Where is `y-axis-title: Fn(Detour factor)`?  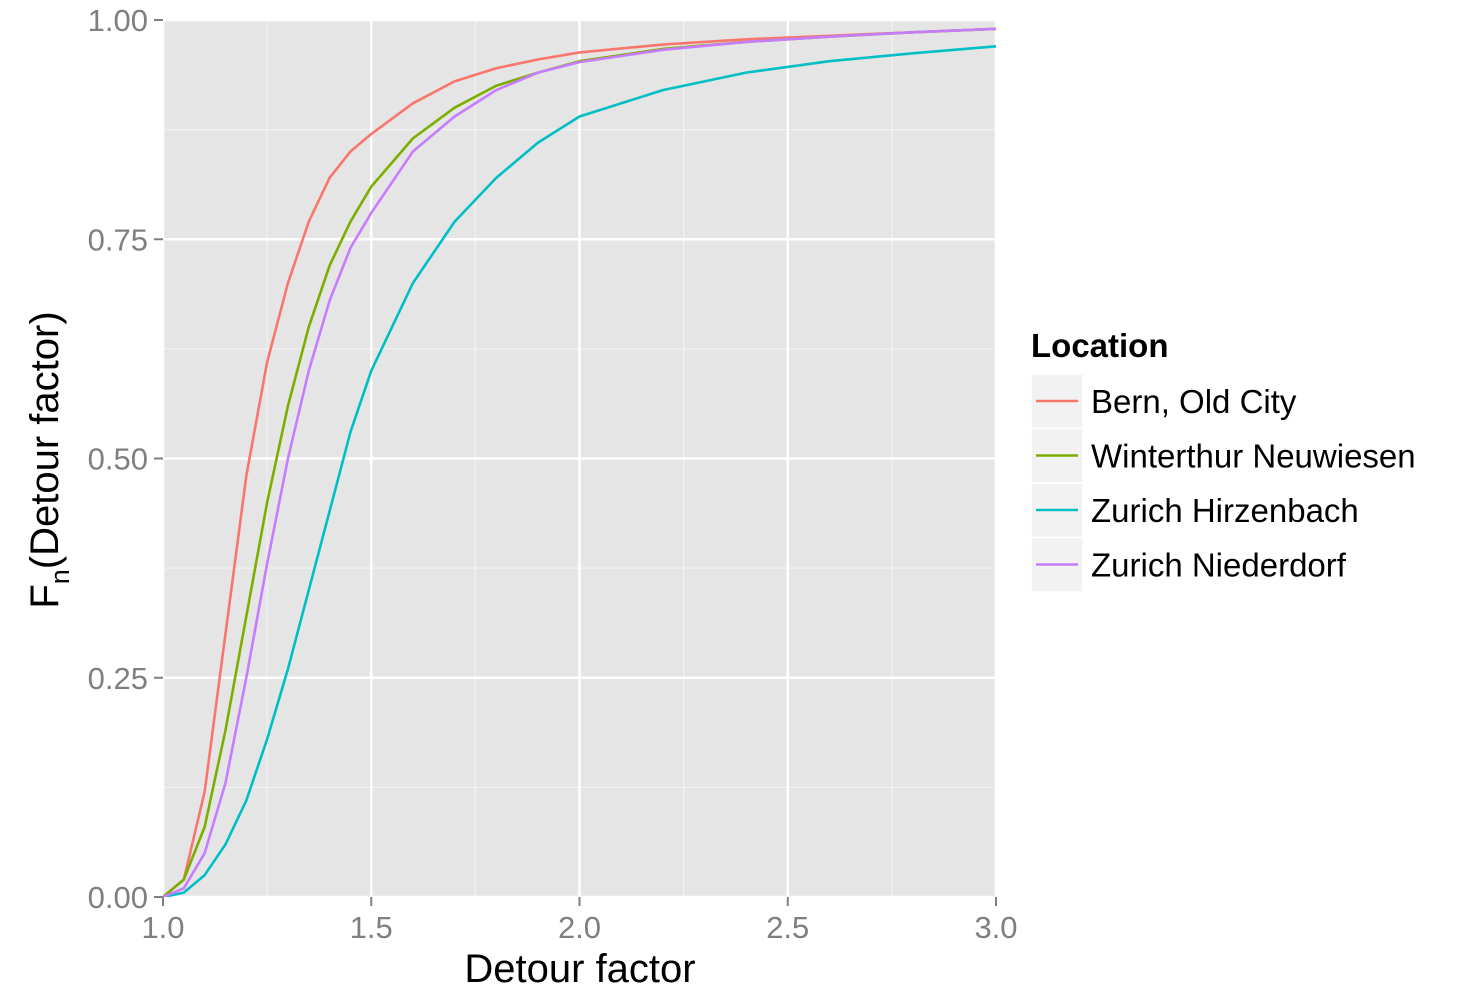
y-axis-title: Fn(Detour factor) is located at coordinates (49, 459).